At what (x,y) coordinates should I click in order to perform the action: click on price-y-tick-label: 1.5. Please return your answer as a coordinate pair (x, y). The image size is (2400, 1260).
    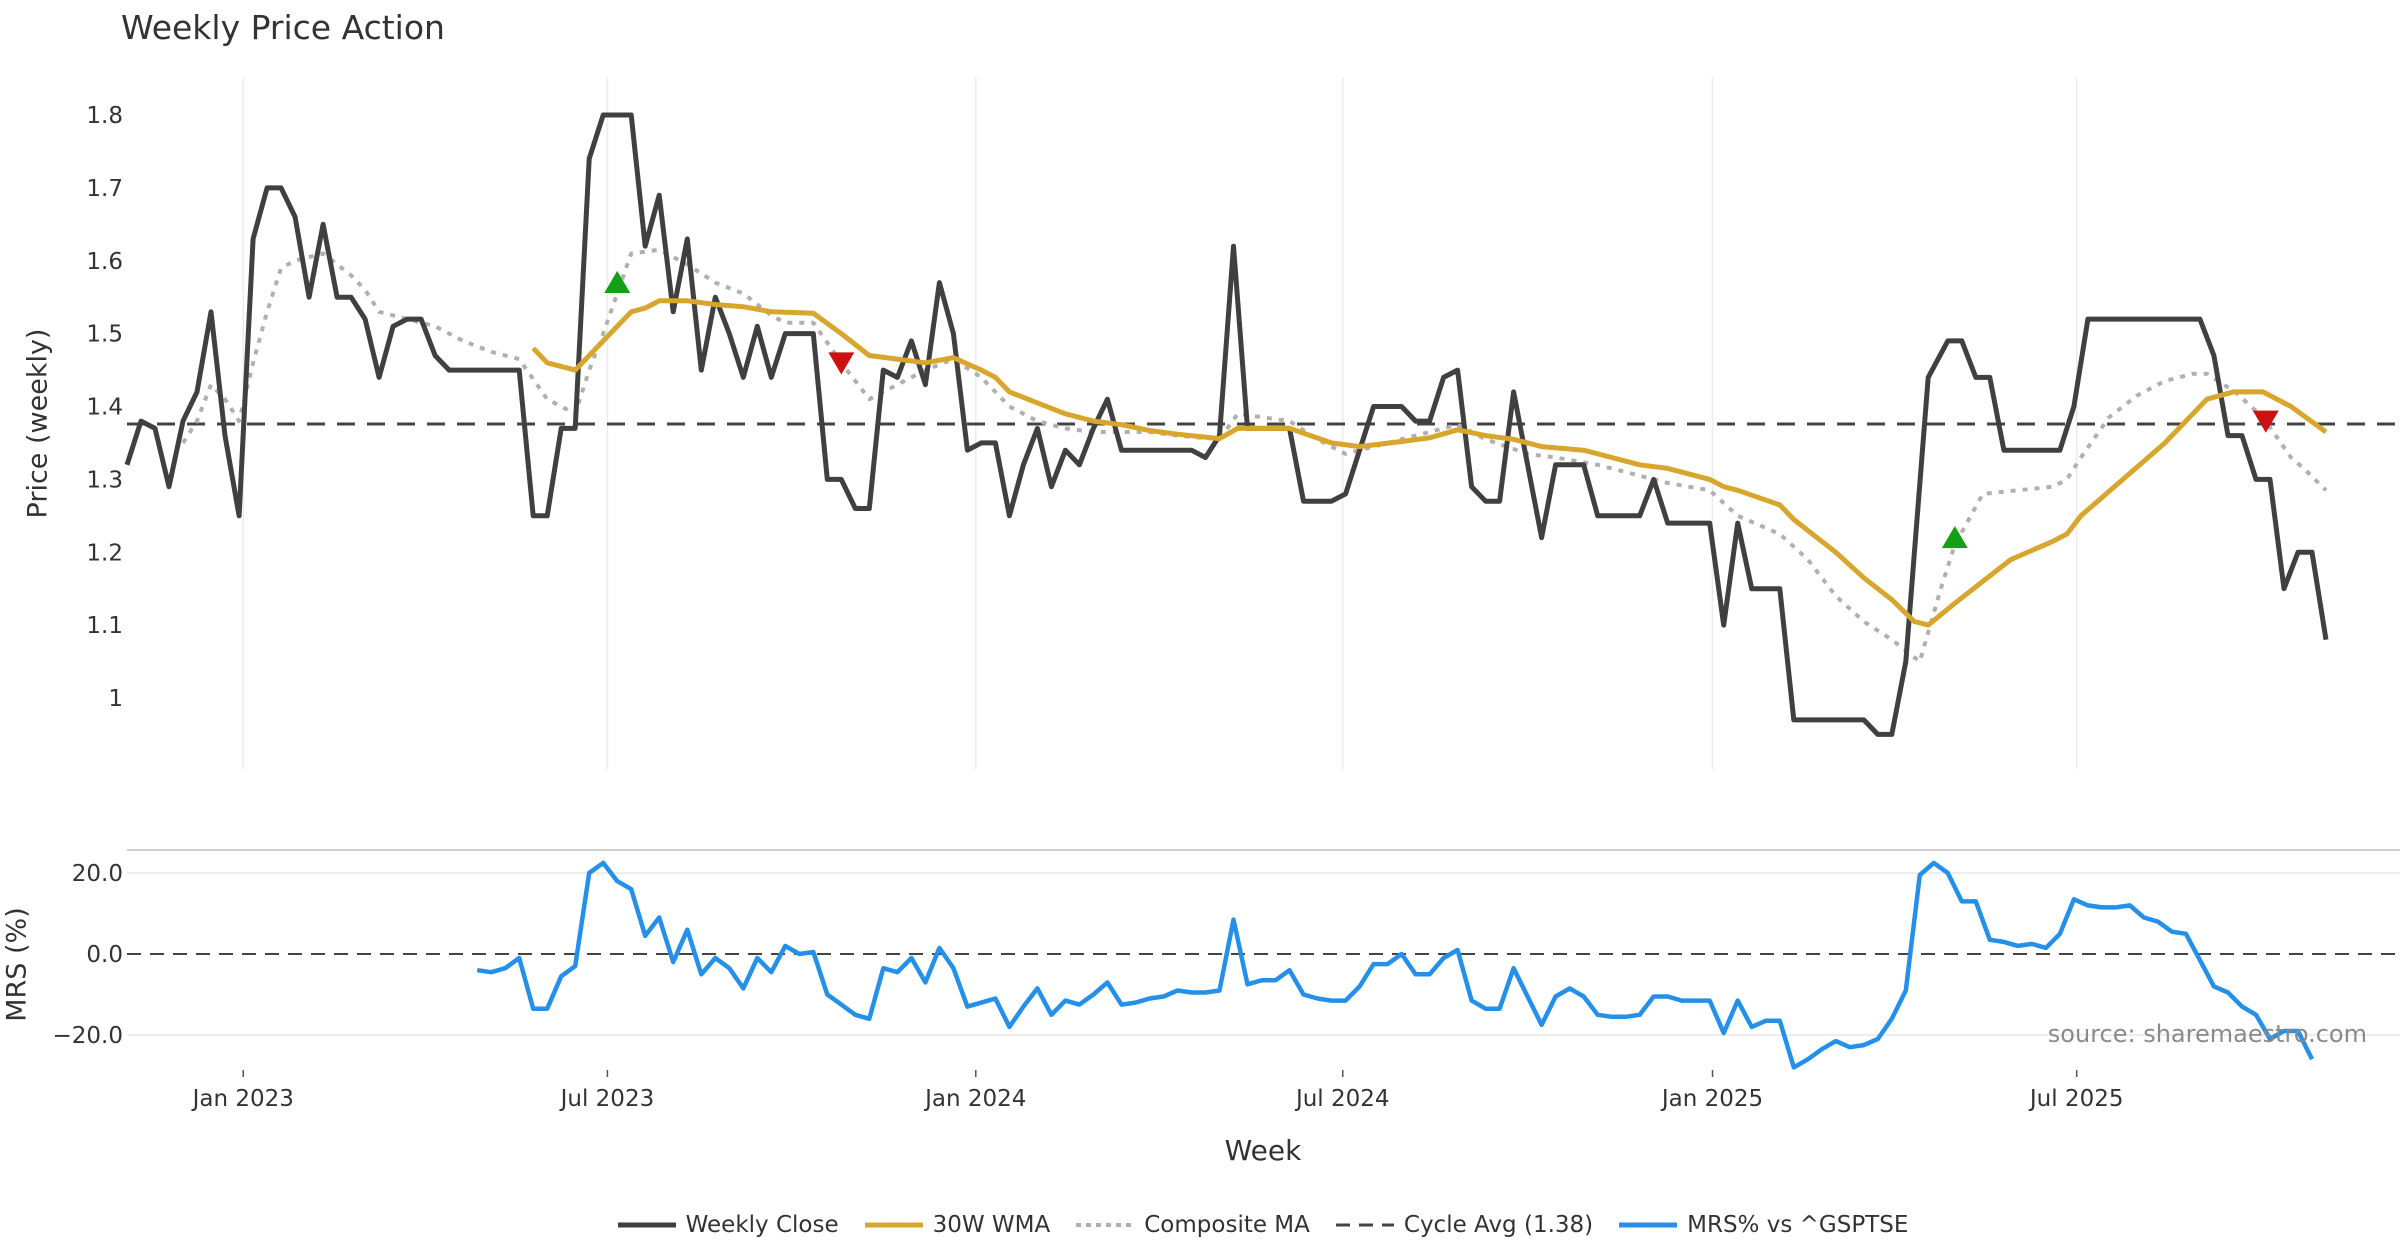
    Looking at the image, I should click on (104, 335).